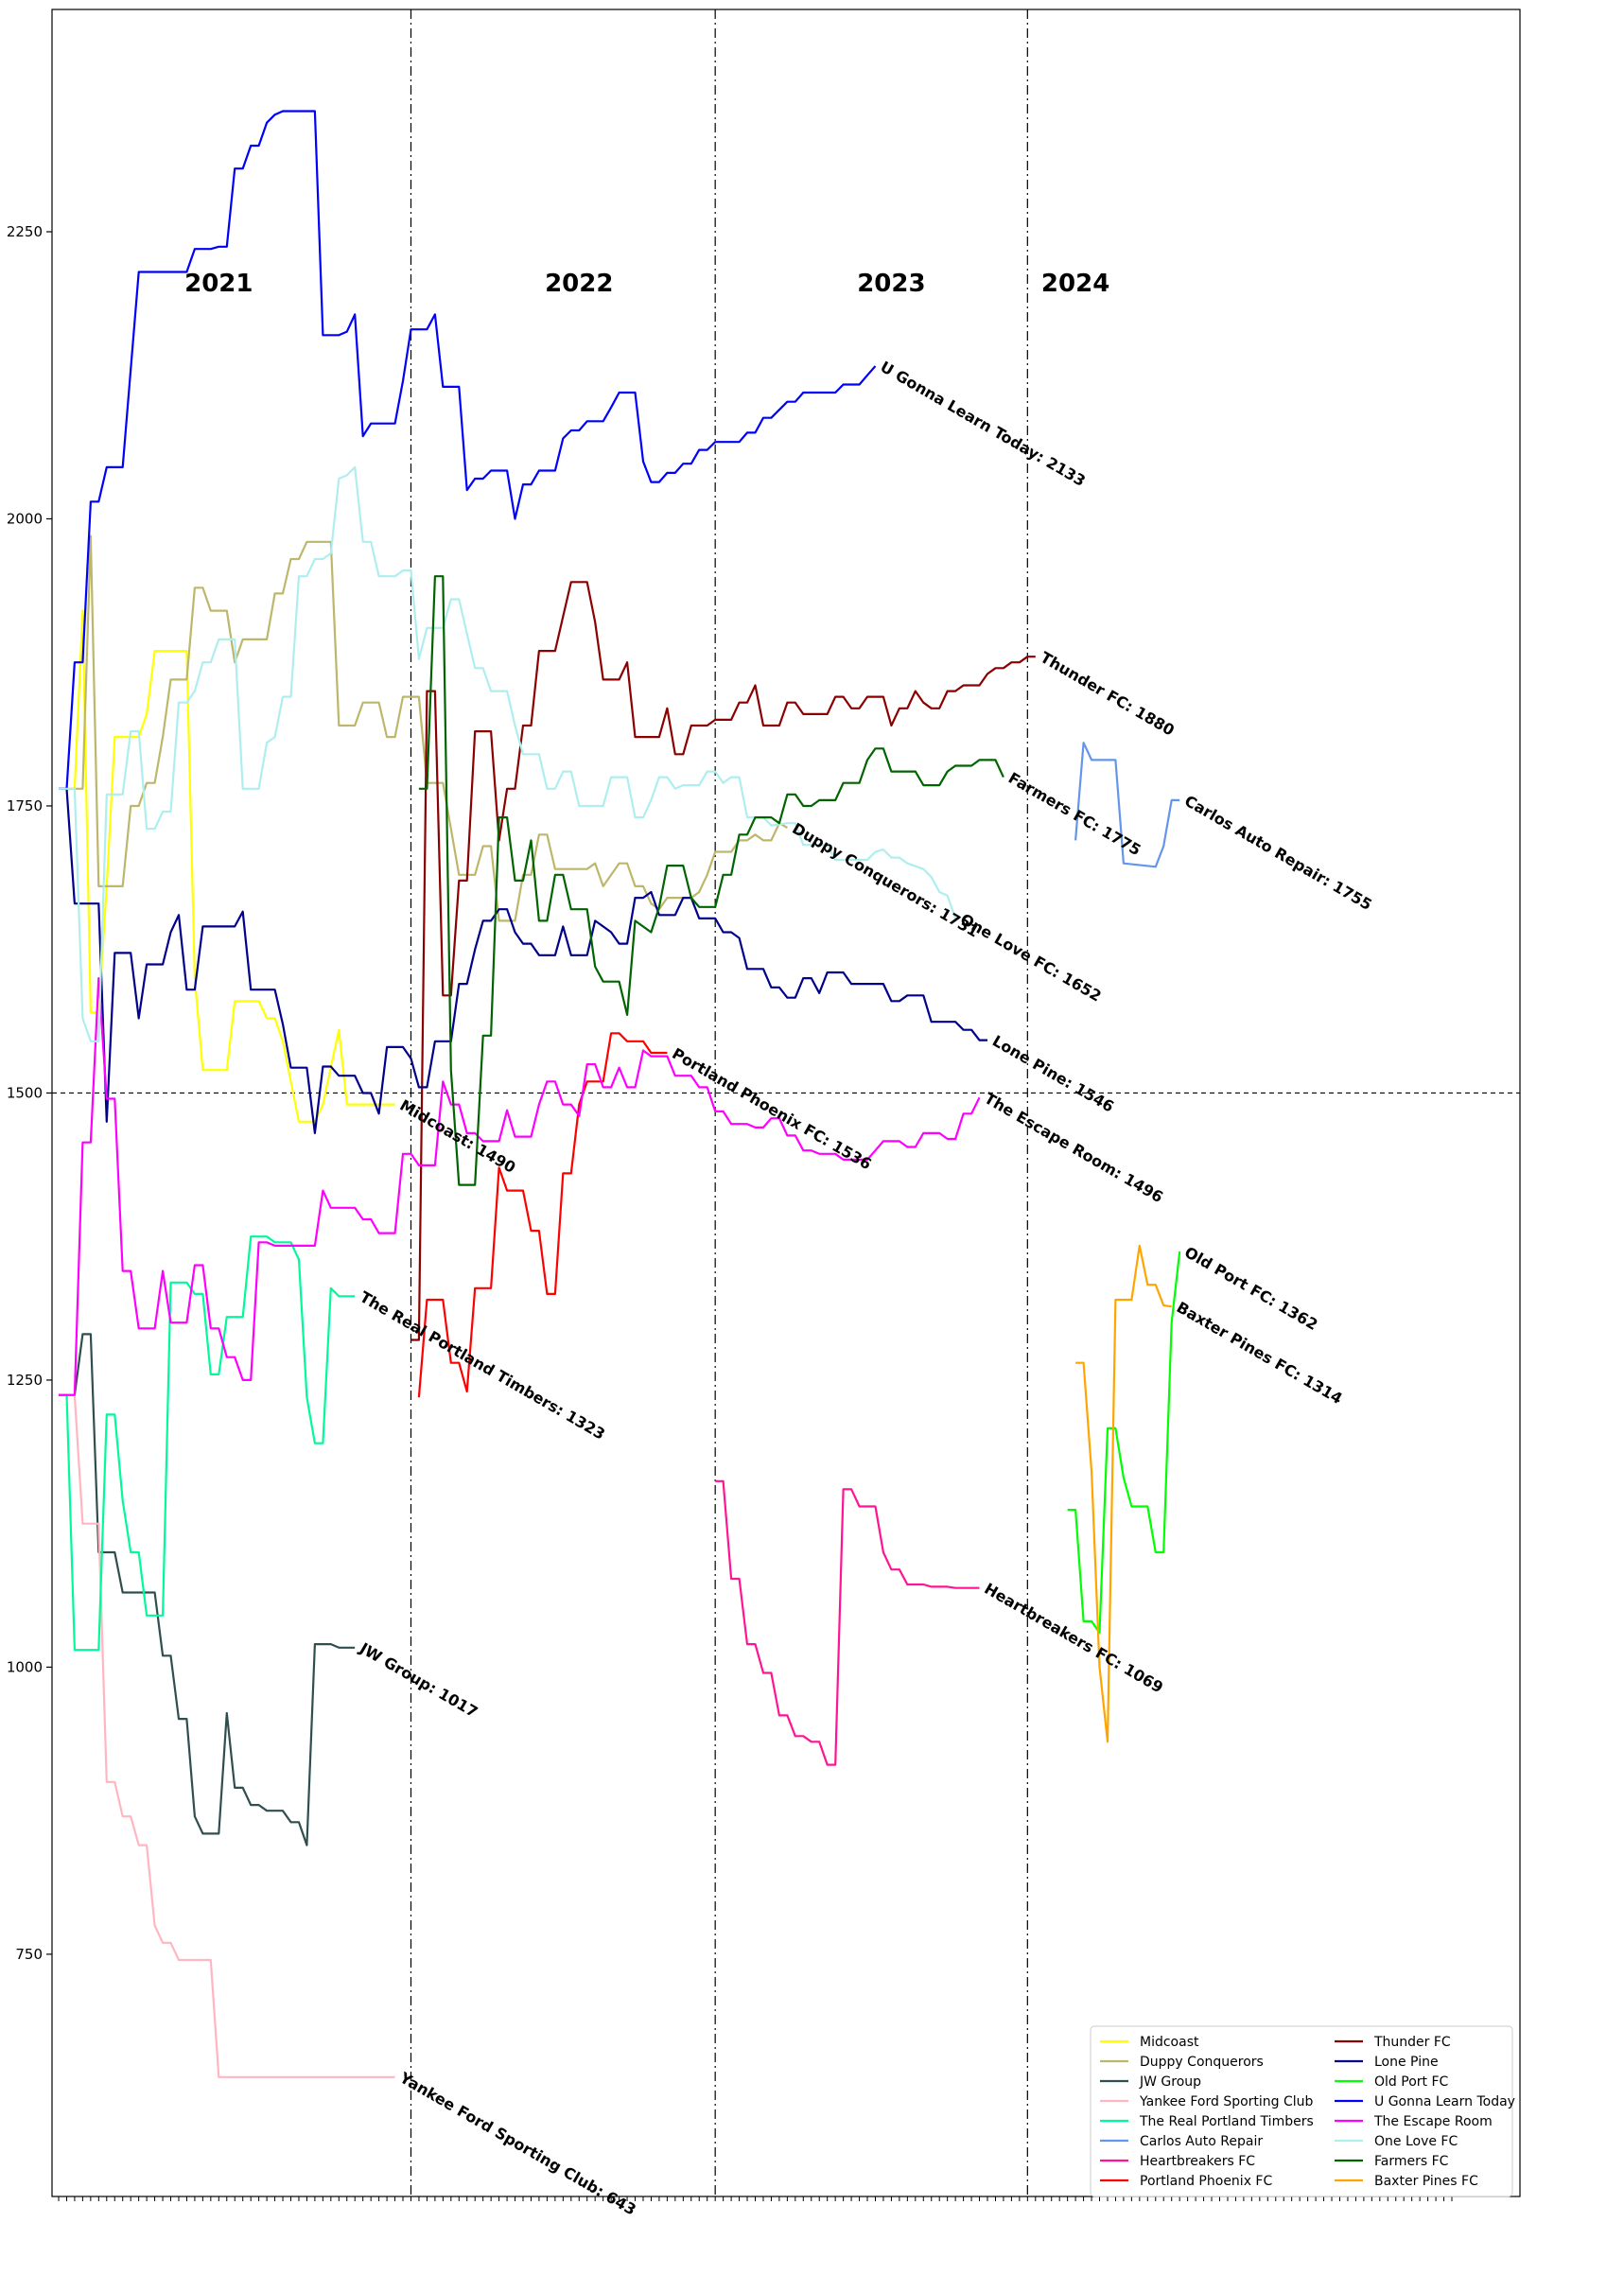 This screenshot has width=1624, height=2275. I want to click on series-end-label: JW Group: 1017, so click(418, 1679).